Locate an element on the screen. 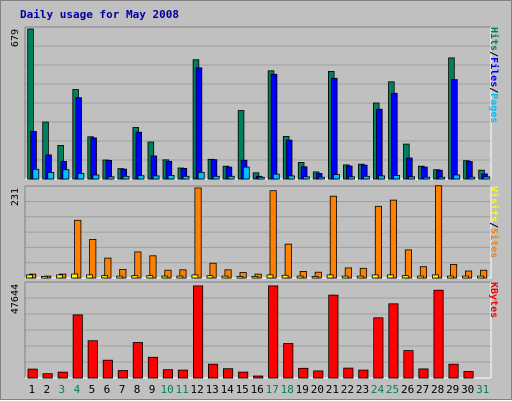  day-label-11: 11 is located at coordinates (181, 389).